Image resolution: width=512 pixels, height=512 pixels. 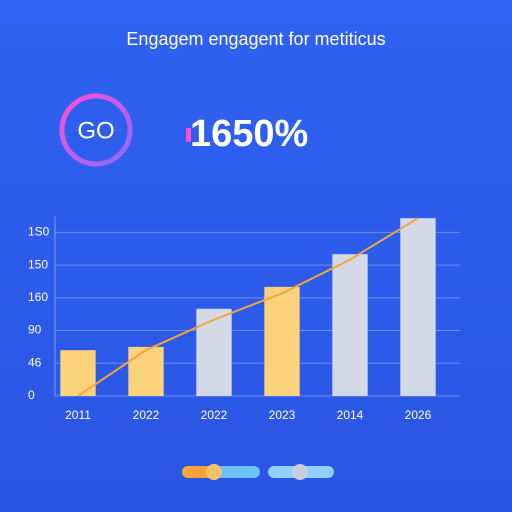 What do you see at coordinates (255, 39) in the screenshot?
I see `chart-title: Engagem engagent for metiticus` at bounding box center [255, 39].